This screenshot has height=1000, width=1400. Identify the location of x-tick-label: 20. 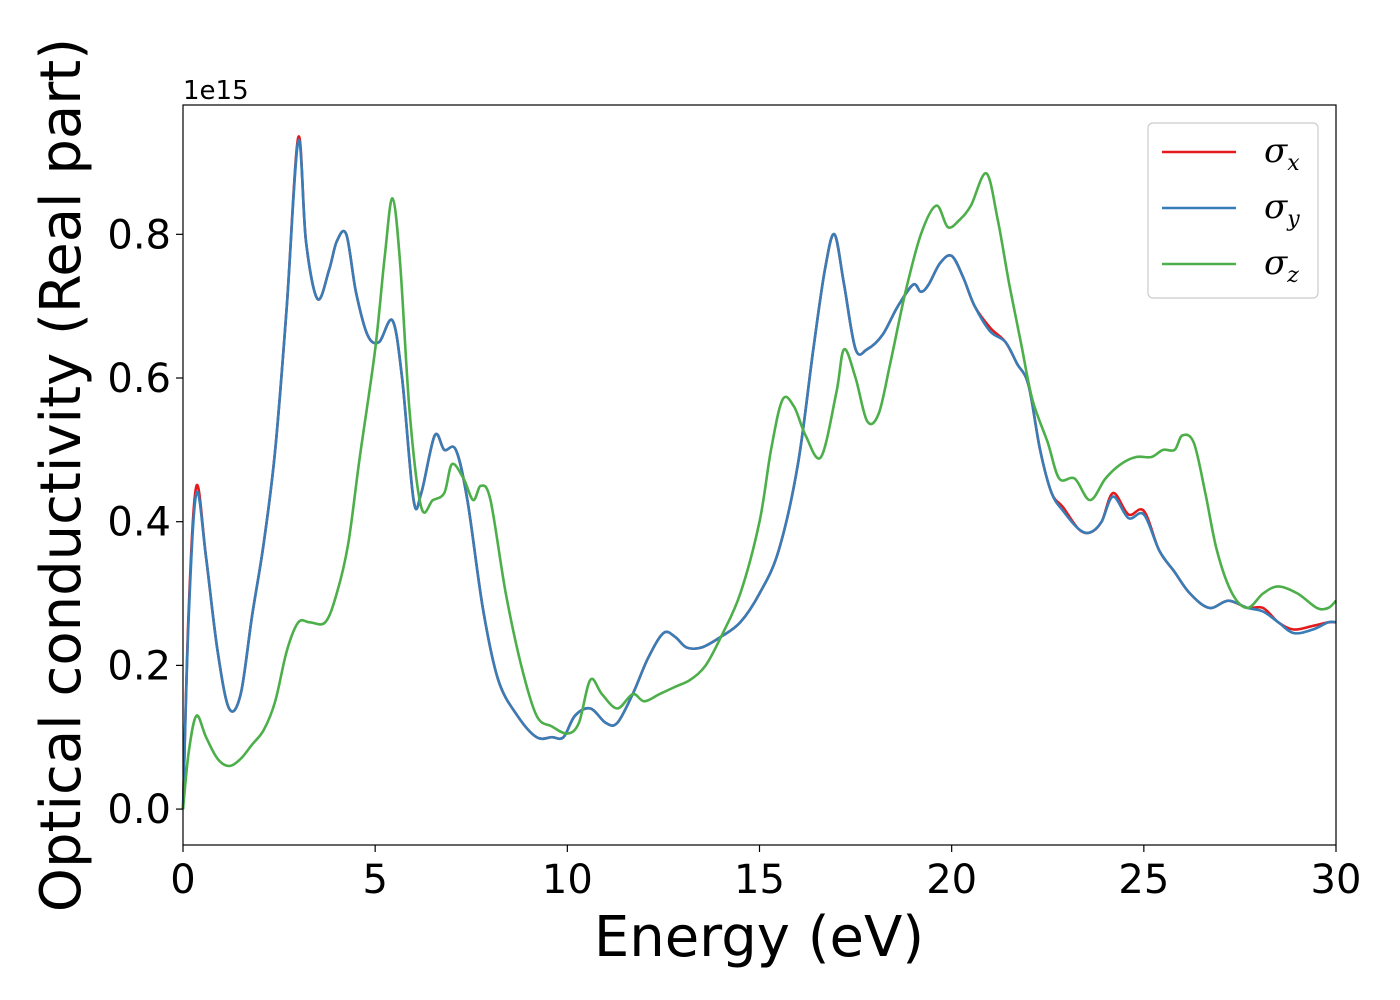
(951, 880).